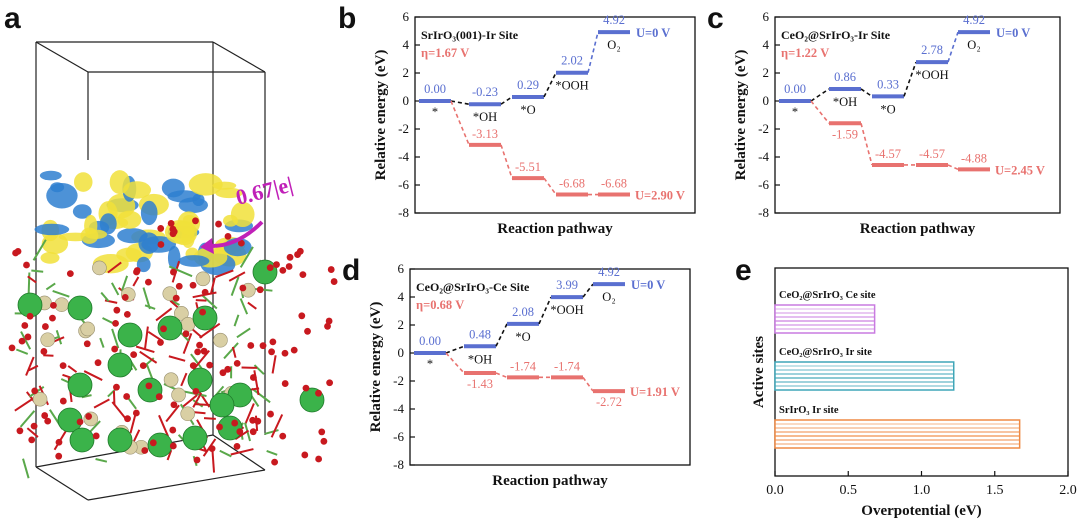  I want to click on bar-category-label: CeO₂@SrIrO₃ Ir site, so click(825, 352).